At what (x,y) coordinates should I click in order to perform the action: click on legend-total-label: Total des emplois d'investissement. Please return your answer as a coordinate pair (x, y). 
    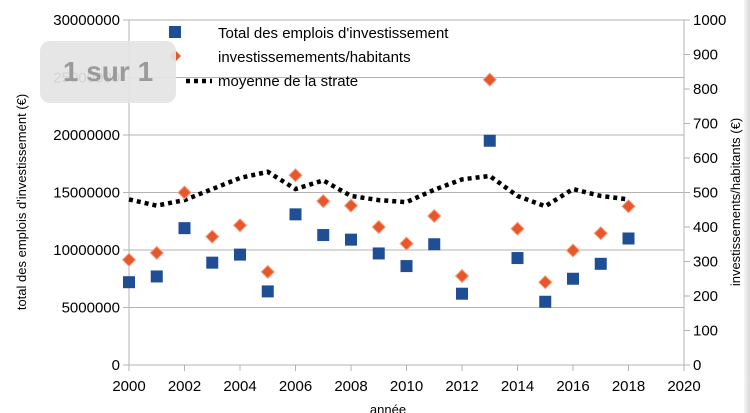
    Looking at the image, I should click on (333, 33).